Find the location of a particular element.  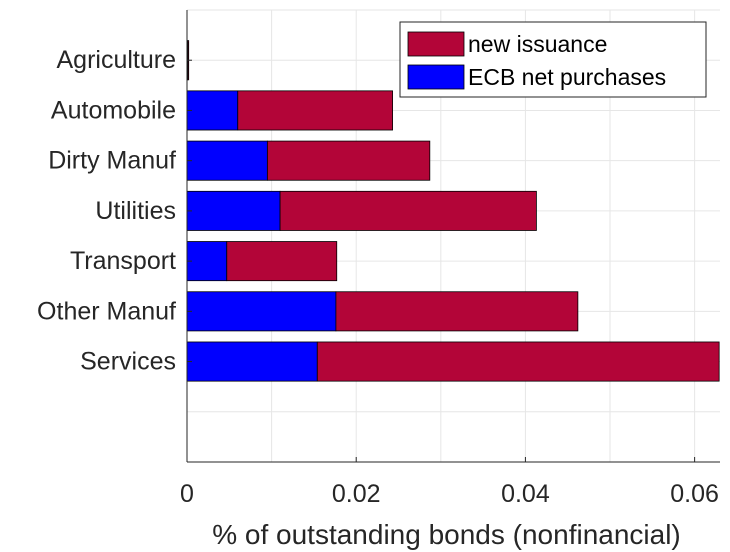

category-label: Automobile is located at coordinates (113, 110).